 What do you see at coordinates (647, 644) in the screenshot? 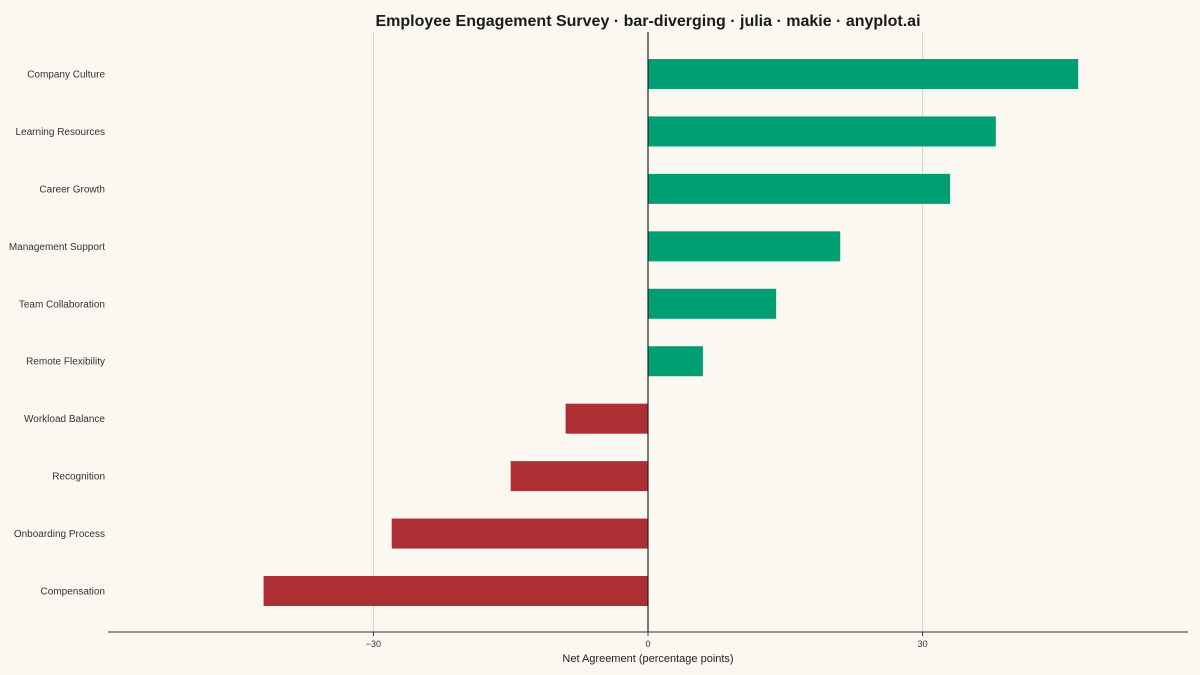
I see `x-tick-label: 0` at bounding box center [647, 644].